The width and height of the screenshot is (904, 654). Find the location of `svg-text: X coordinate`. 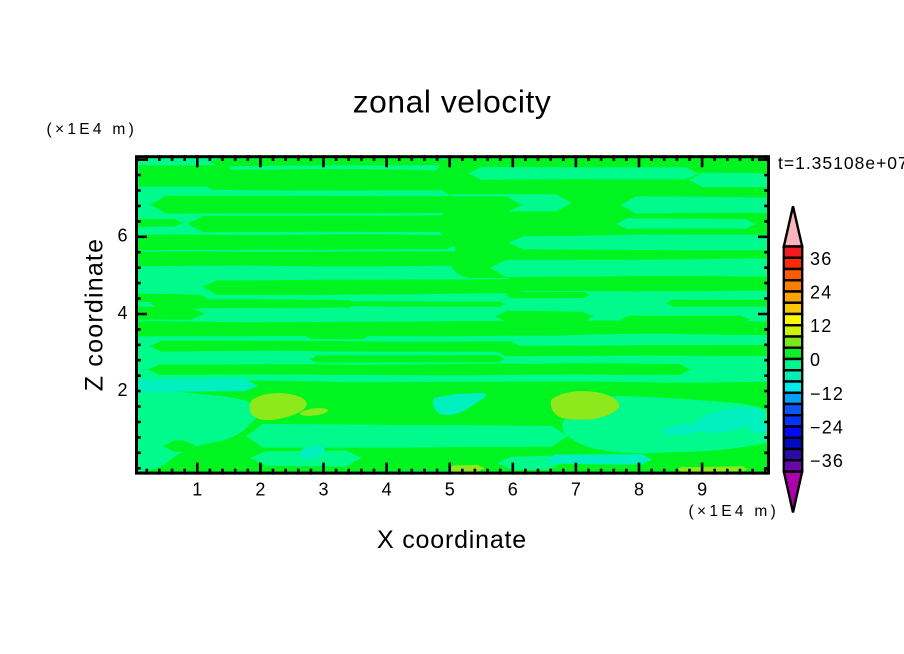

svg-text: X coordinate is located at coordinates (452, 540).